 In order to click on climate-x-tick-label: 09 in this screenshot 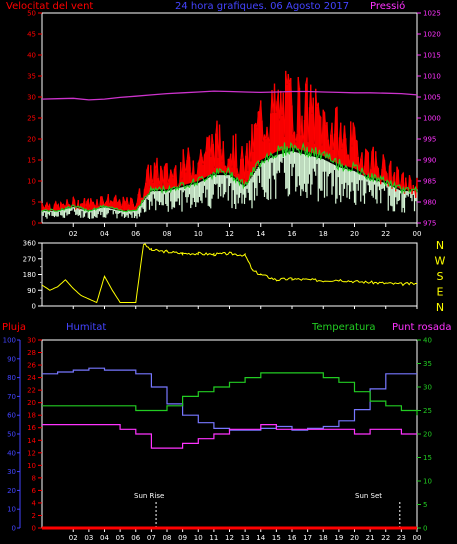, I will do `click(182, 538)`.